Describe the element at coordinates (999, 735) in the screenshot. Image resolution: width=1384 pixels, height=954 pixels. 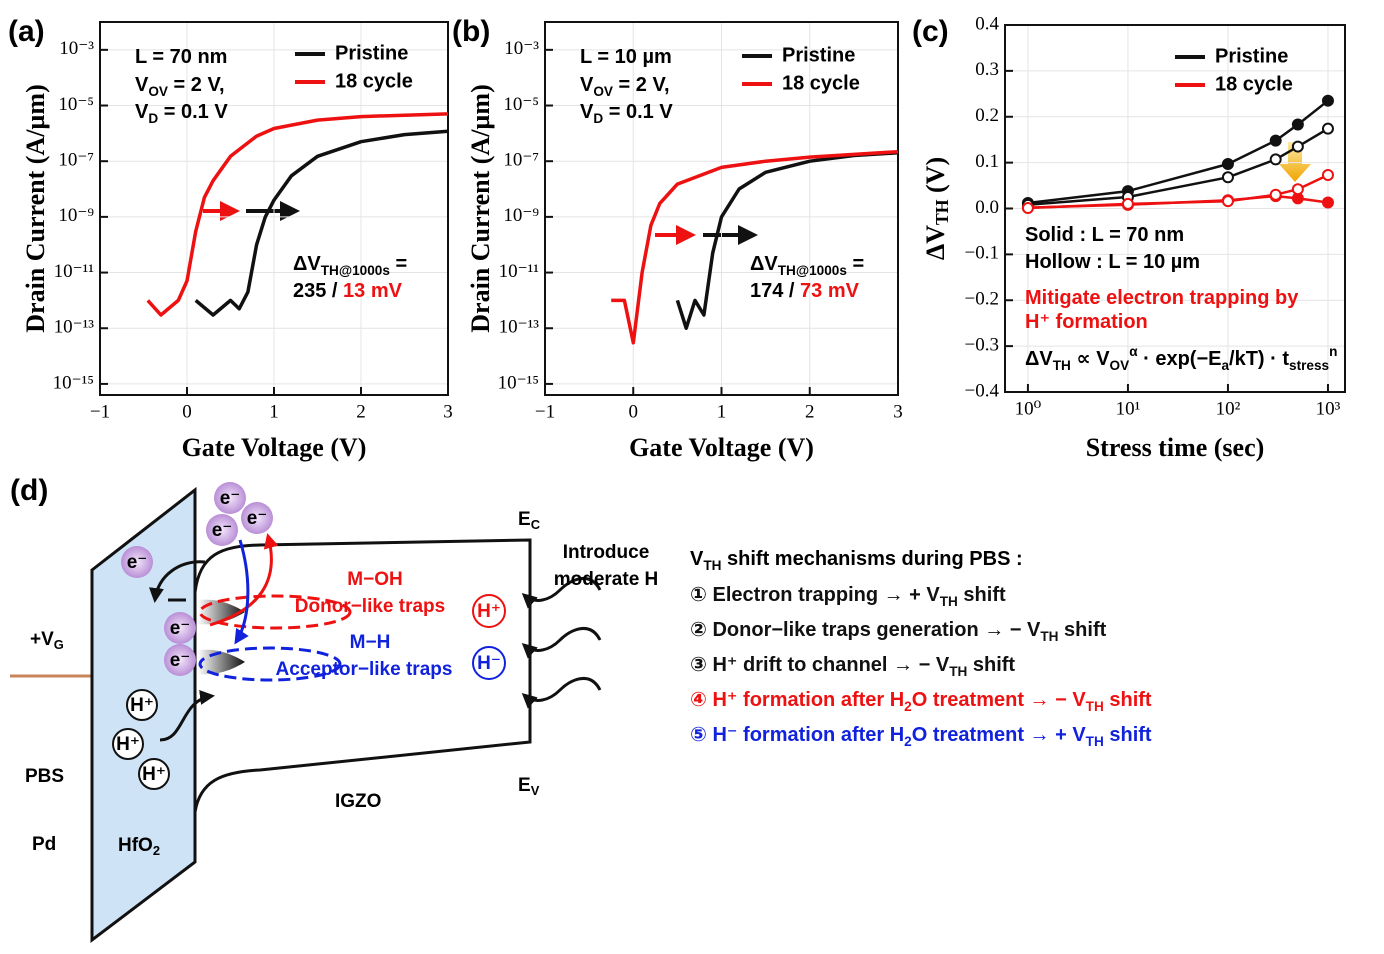
I see `text-part: O treatment → + V` at that location.